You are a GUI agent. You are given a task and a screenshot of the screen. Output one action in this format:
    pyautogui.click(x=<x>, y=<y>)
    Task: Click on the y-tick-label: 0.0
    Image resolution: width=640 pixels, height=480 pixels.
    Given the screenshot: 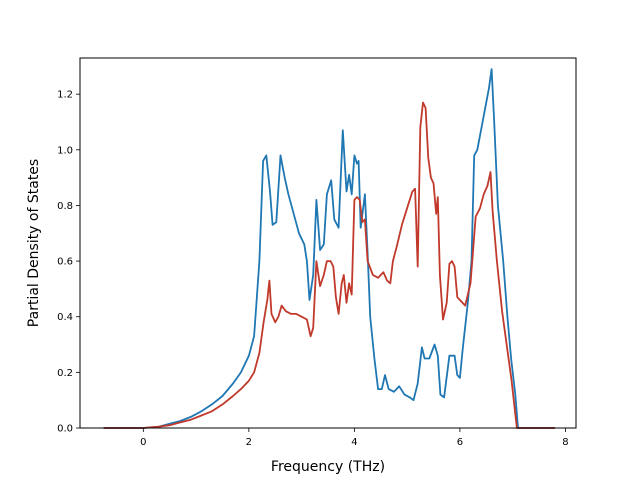 What is the action you would take?
    pyautogui.click(x=65, y=429)
    